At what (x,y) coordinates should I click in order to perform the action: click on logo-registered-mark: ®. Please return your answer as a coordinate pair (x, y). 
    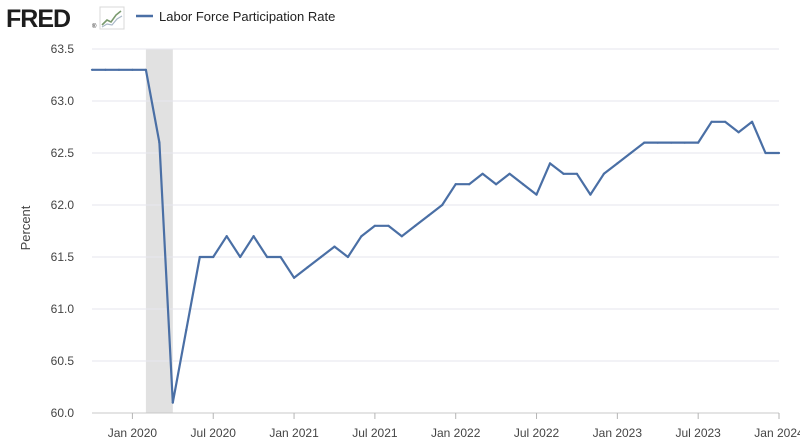
    Looking at the image, I should click on (94, 26).